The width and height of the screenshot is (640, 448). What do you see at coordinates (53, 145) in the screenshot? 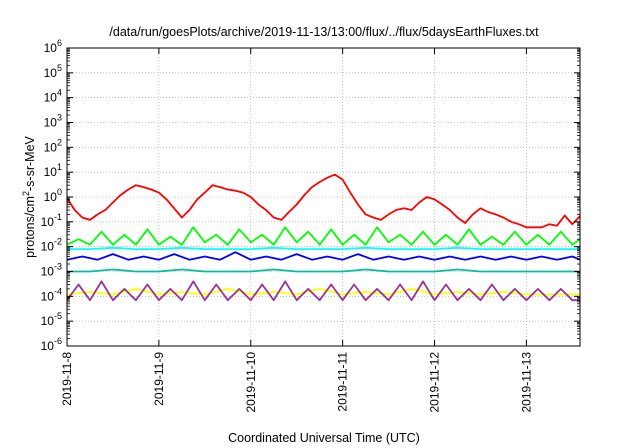
I see `y-tick-label: 10²` at bounding box center [53, 145].